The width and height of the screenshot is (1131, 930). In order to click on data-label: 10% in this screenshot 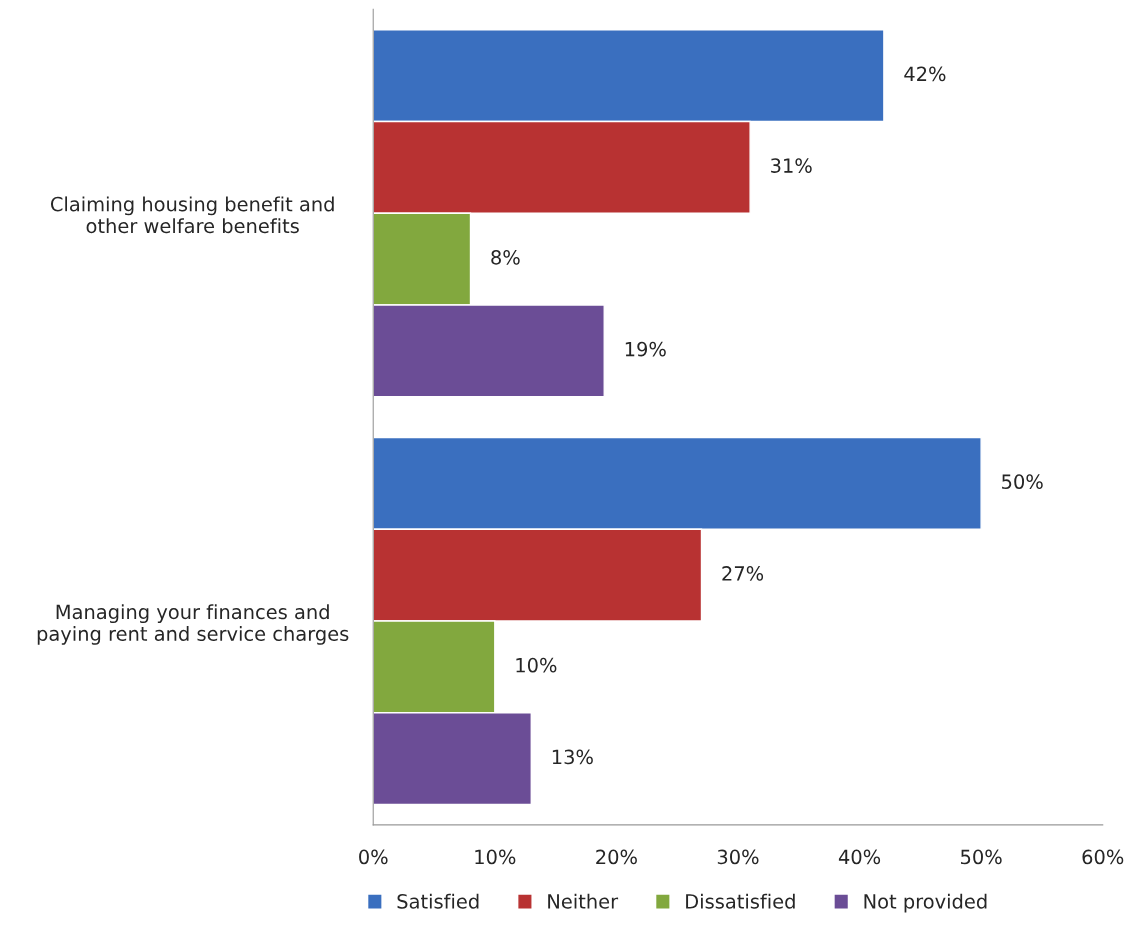, I will do `click(536, 665)`.